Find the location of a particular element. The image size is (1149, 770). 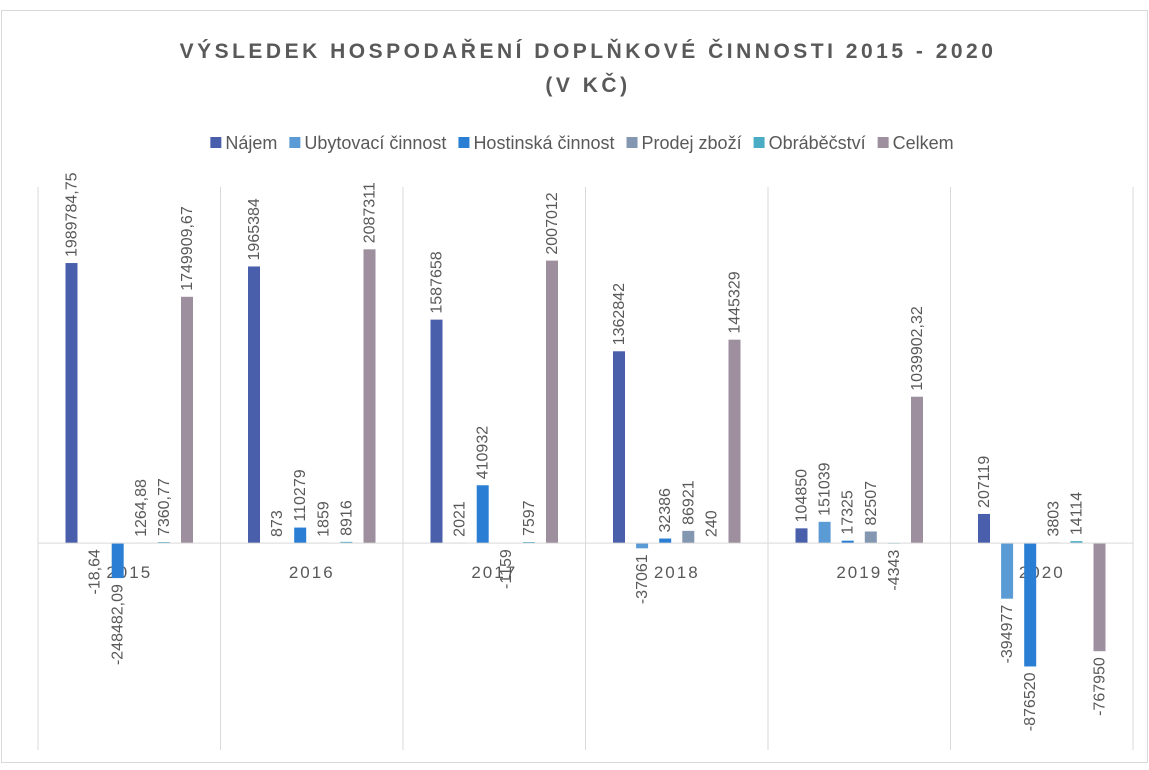

data-label: 14114 is located at coordinates (1076, 513).